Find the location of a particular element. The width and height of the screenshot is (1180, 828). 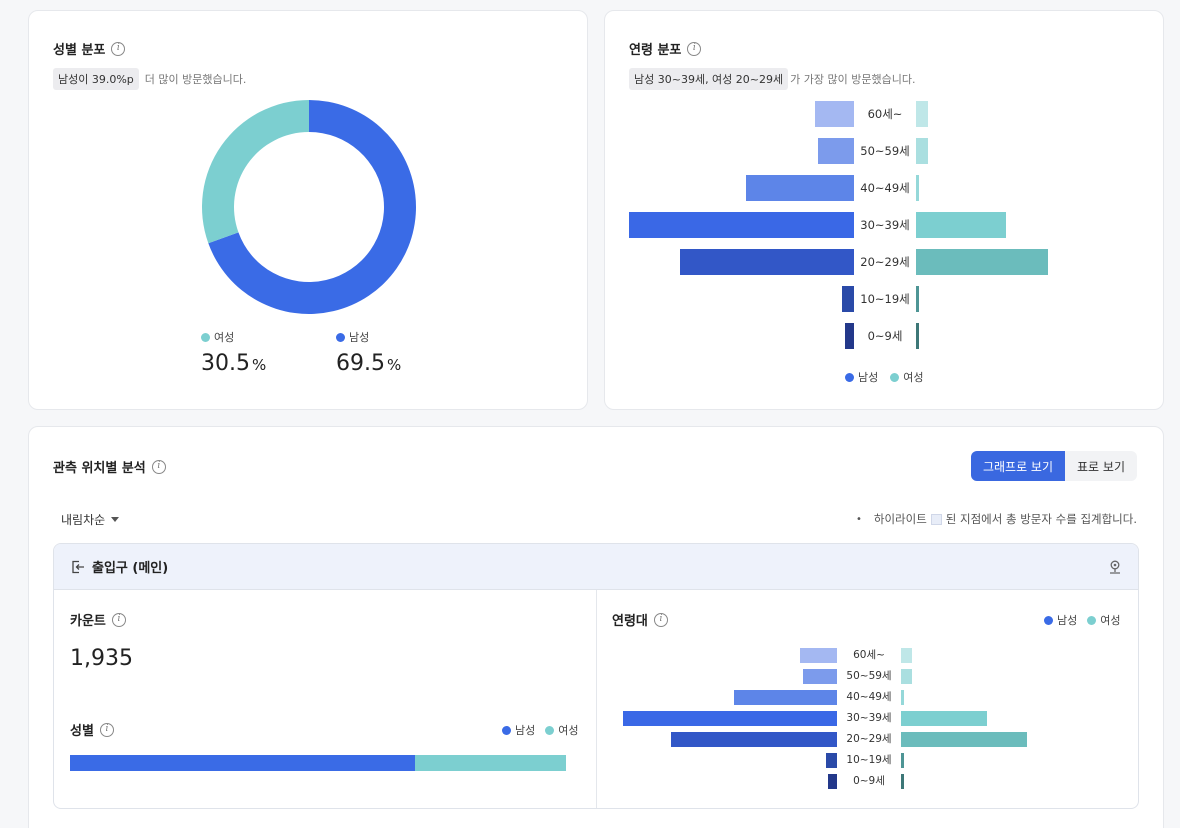

entrance-icon is located at coordinates (78, 566).